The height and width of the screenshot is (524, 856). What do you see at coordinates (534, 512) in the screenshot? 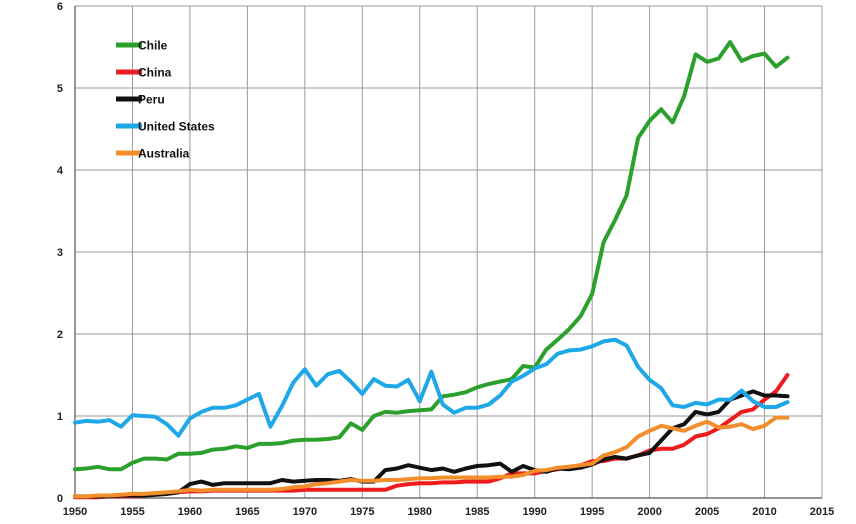
I see `x-tick-label: 1990` at bounding box center [534, 512].